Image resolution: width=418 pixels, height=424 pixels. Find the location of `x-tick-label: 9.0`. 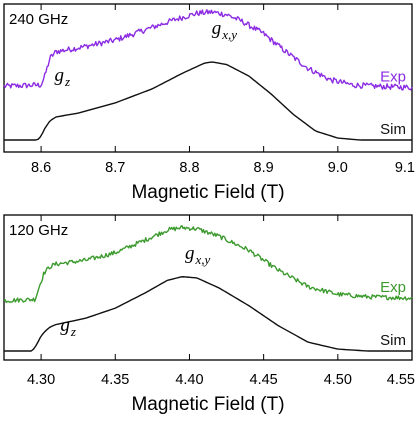

x-tick-label: 9.0 is located at coordinates (338, 168).